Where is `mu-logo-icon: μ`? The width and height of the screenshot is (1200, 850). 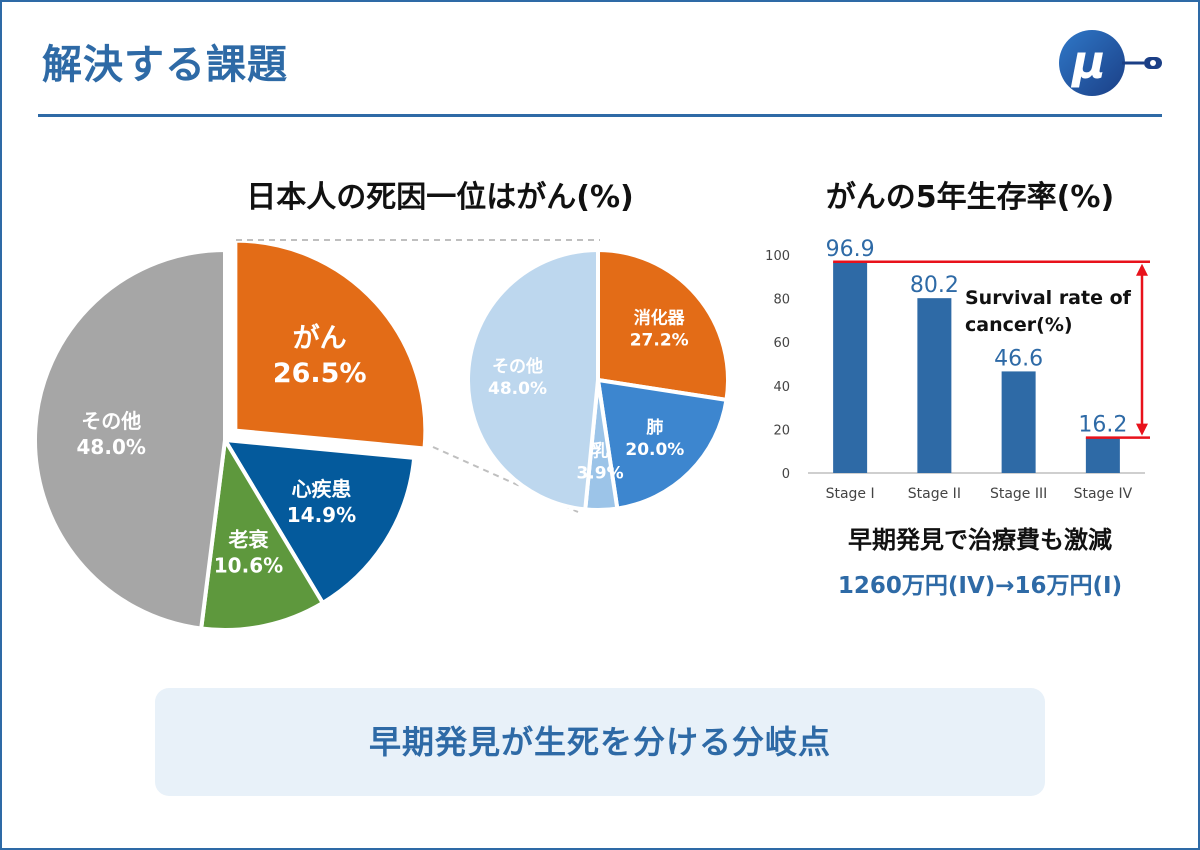
mu-logo-icon: μ is located at coordinates (1110, 63).